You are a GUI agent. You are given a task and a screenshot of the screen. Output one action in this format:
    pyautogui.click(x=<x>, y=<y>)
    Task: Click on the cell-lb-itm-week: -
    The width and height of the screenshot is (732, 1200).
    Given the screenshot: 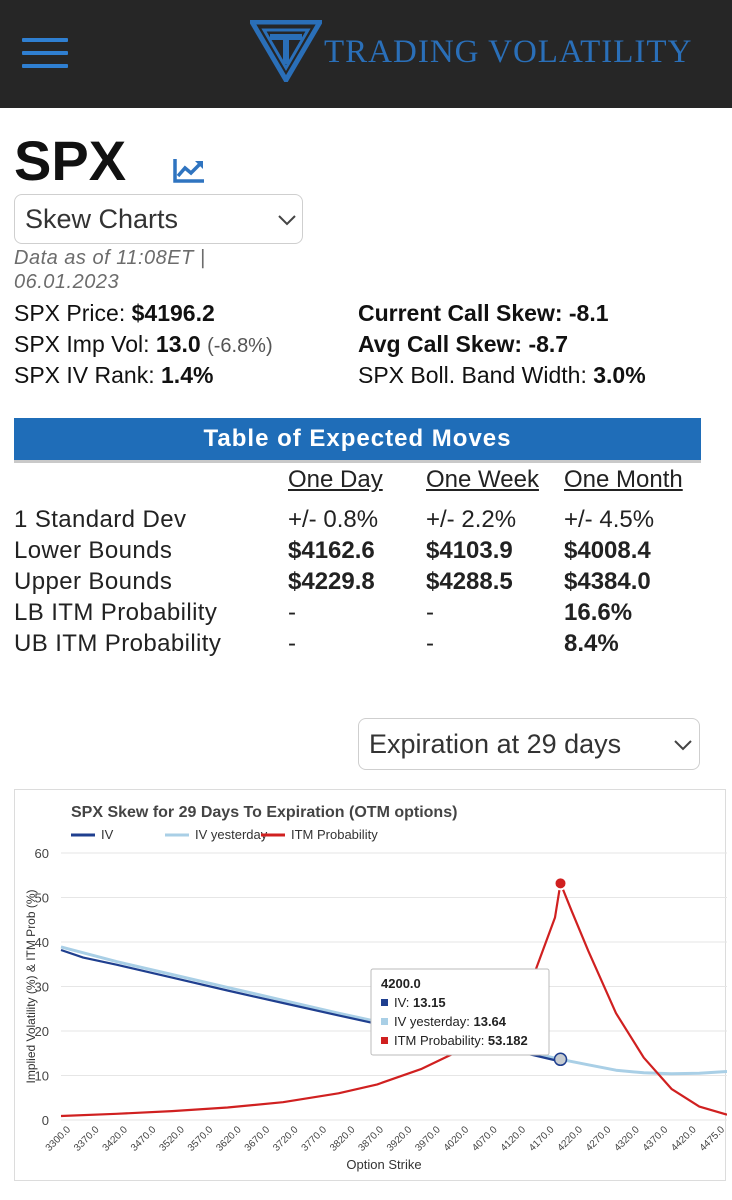 What is the action you would take?
    pyautogui.click(x=430, y=612)
    